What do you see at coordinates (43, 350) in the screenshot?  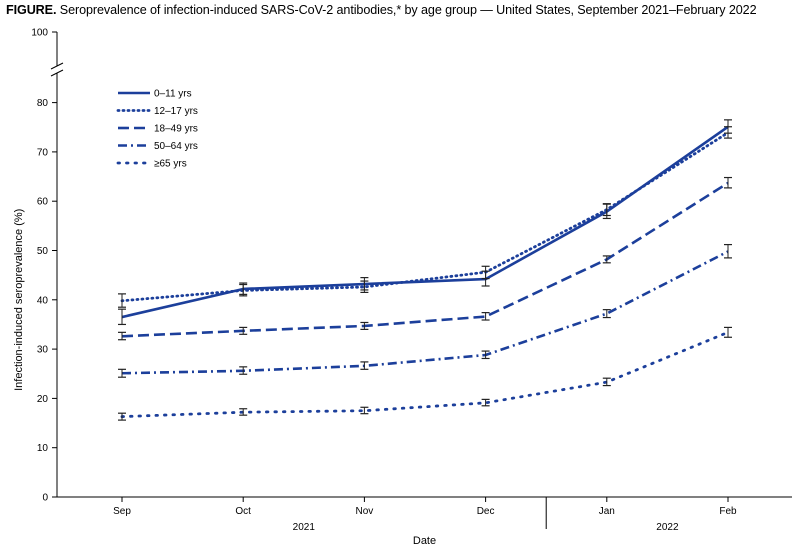 I see `y-tick-label: 30` at bounding box center [43, 350].